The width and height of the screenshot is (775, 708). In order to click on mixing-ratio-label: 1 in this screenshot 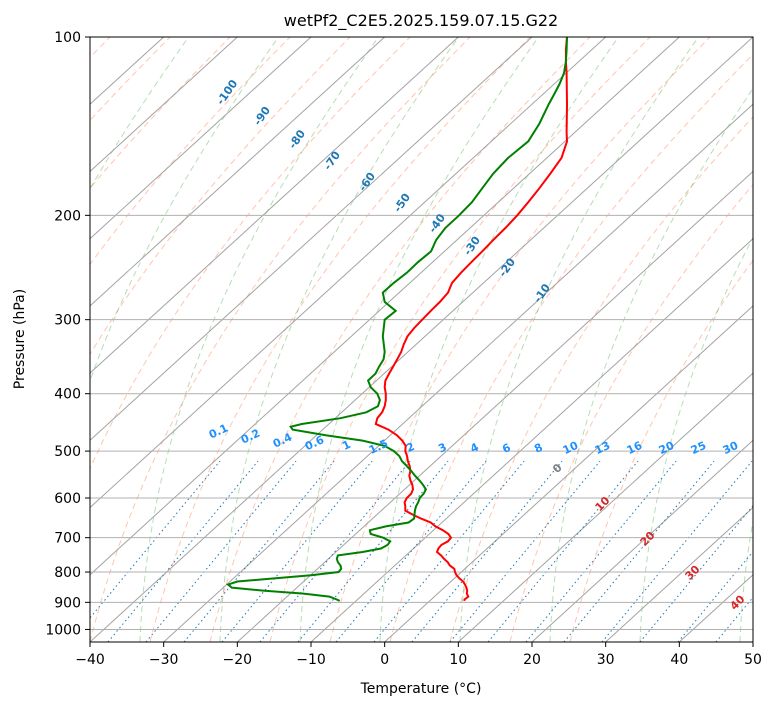, I will do `click(346, 445)`.